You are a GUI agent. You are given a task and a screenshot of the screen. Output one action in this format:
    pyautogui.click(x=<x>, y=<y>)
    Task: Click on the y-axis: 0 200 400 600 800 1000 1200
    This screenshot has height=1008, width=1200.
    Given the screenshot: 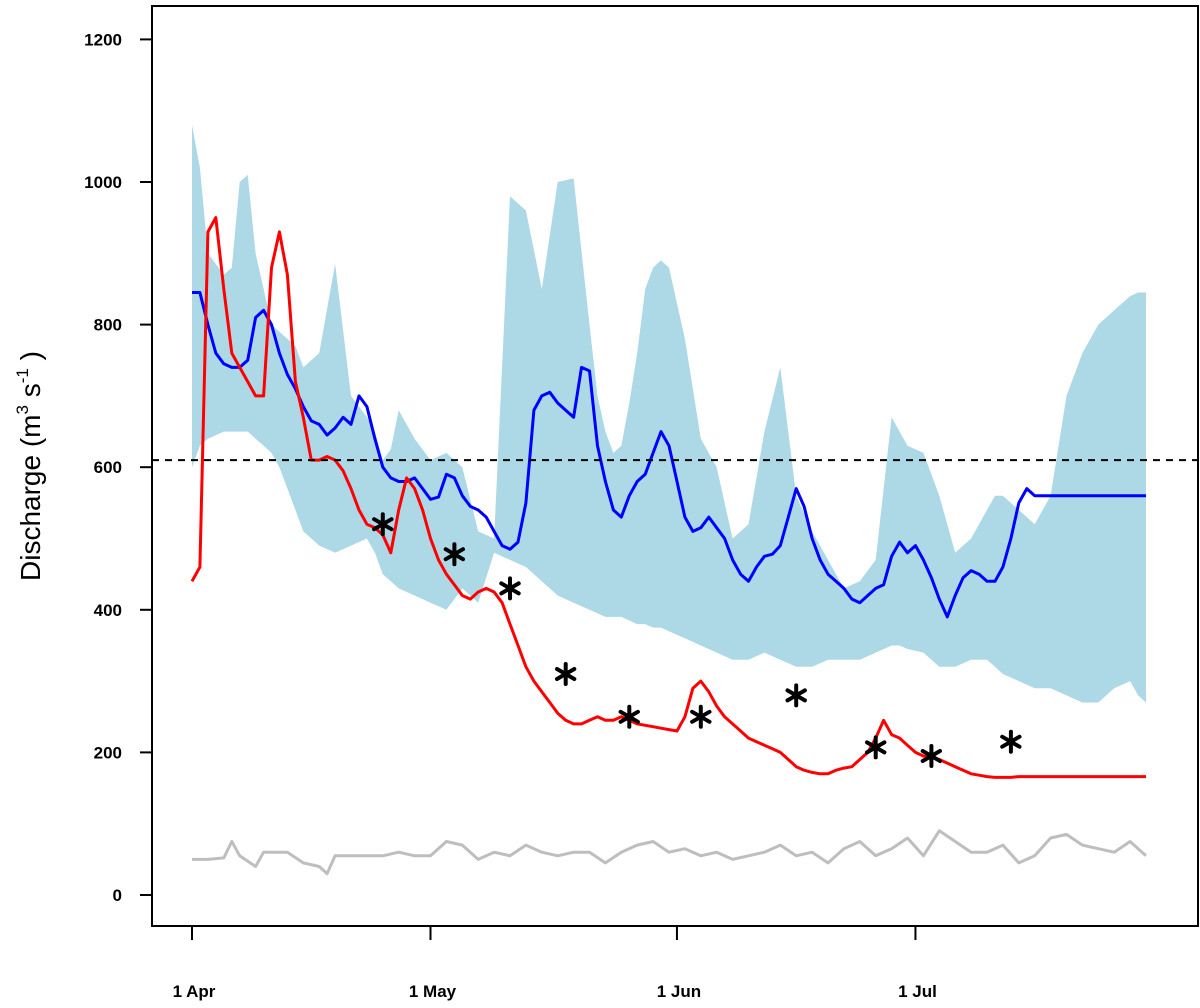 What is the action you would take?
    pyautogui.click(x=118, y=467)
    